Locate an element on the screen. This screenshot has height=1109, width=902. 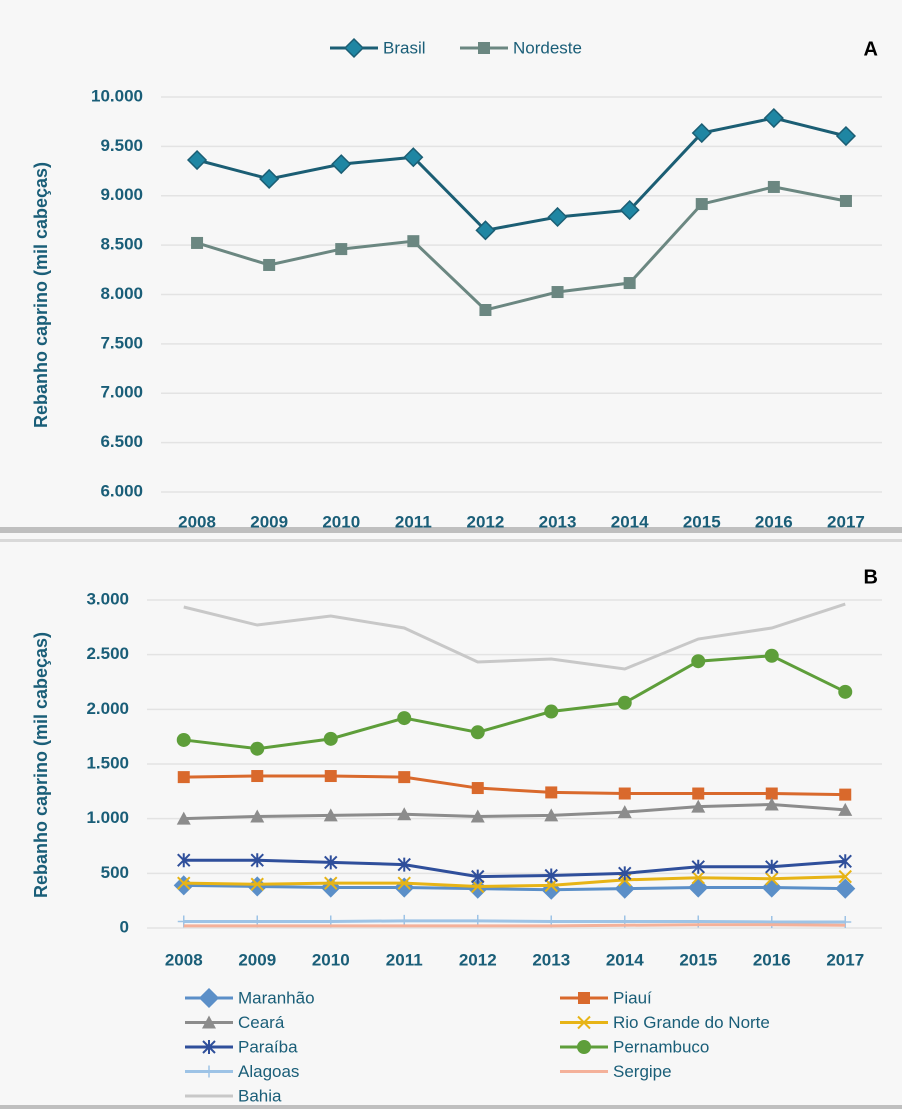
x-tick-label: 2014 is located at coordinates (625, 959).